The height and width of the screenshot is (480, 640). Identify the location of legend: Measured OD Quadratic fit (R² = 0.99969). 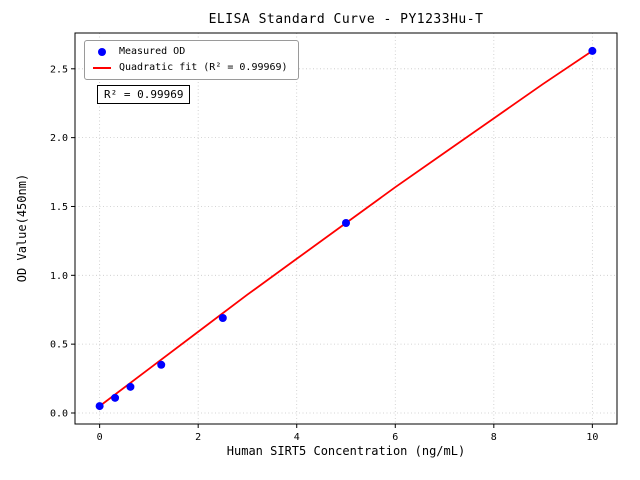
(191, 60).